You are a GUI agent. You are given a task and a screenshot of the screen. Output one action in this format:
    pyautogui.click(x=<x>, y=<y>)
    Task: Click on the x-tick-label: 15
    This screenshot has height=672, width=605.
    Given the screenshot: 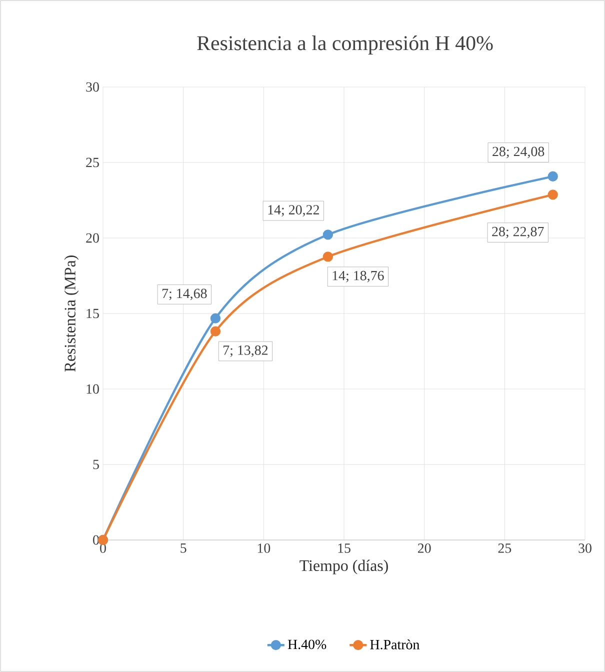 What is the action you would take?
    pyautogui.click(x=344, y=548)
    